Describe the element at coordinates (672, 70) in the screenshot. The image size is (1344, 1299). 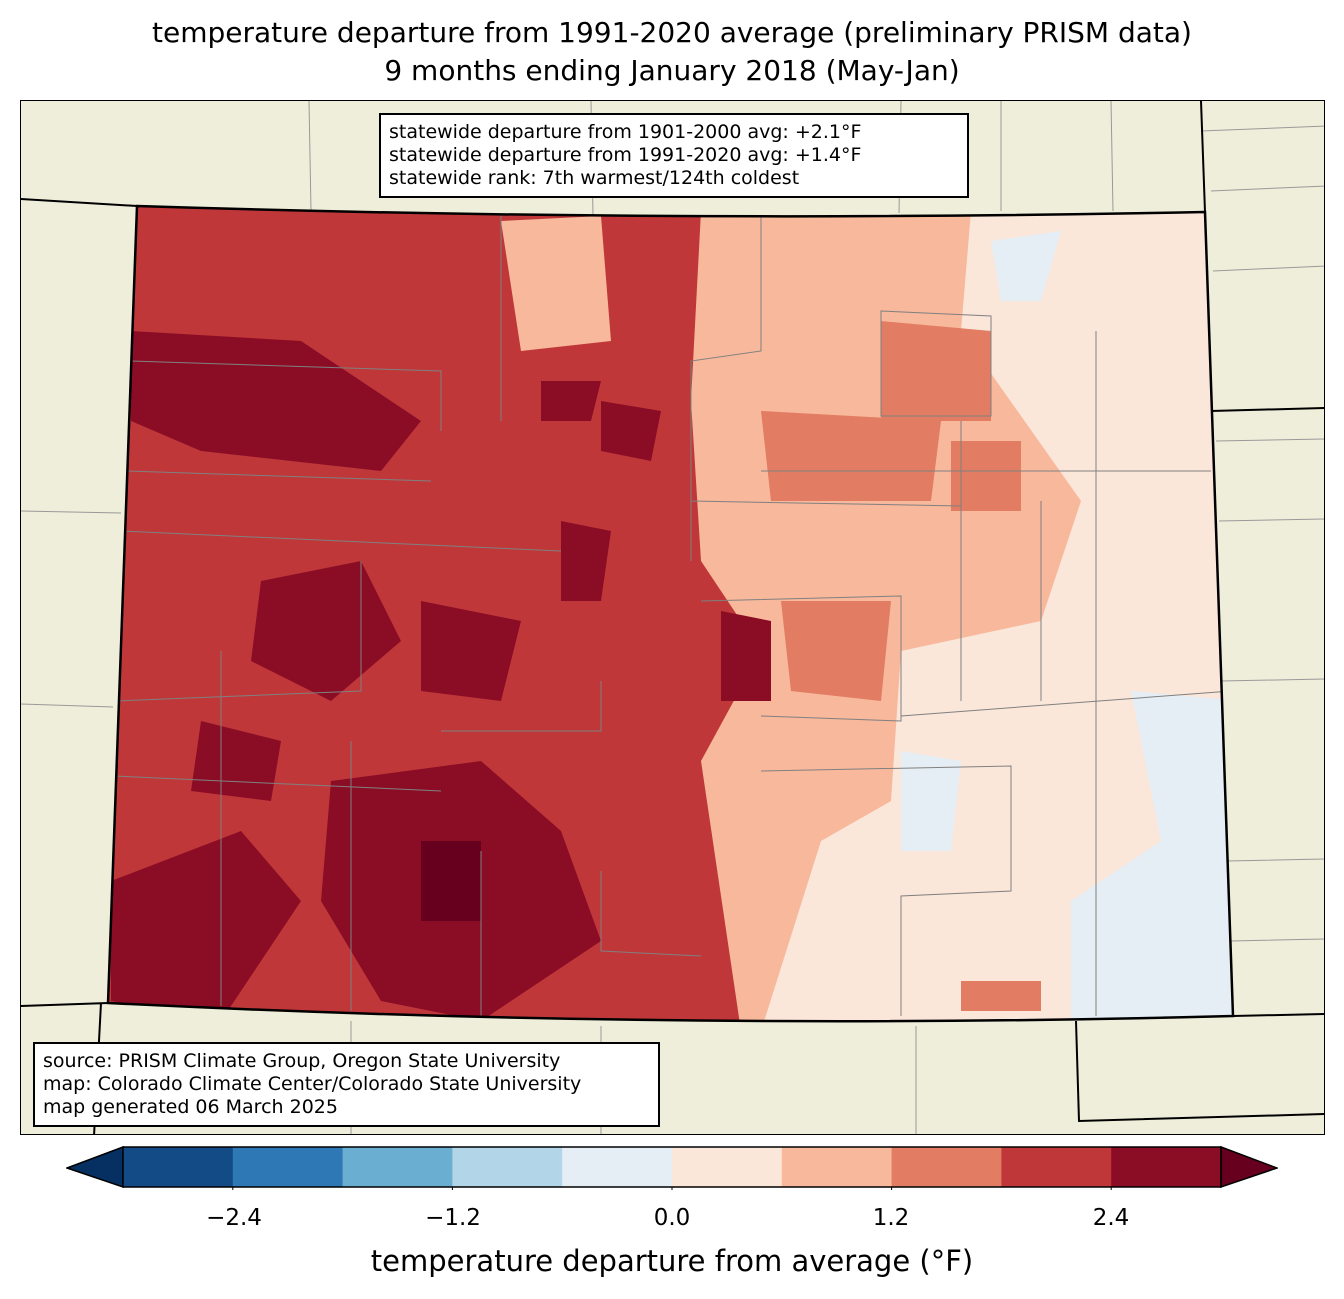
I see `map-title-line2: 9 months ending January 2018 (May-Jan)` at that location.